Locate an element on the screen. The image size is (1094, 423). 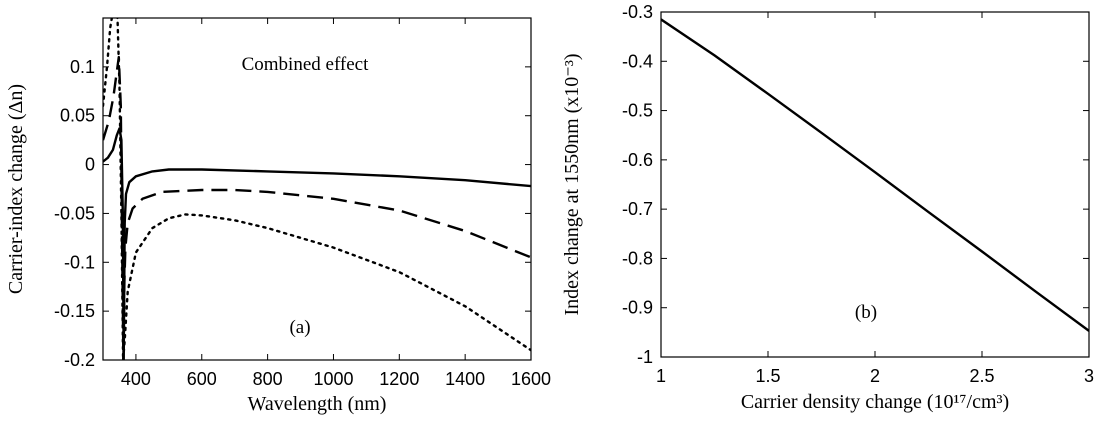
x-axis-label: Carrier density change (10¹⁷/cm³) is located at coordinates (875, 402).